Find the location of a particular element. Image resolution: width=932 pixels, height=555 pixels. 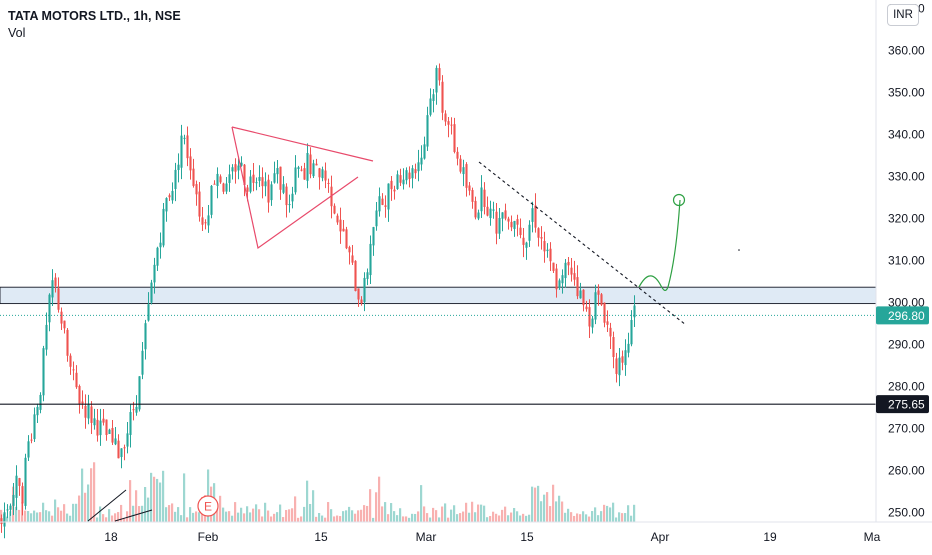

currency-button: INR is located at coordinates (903, 15).